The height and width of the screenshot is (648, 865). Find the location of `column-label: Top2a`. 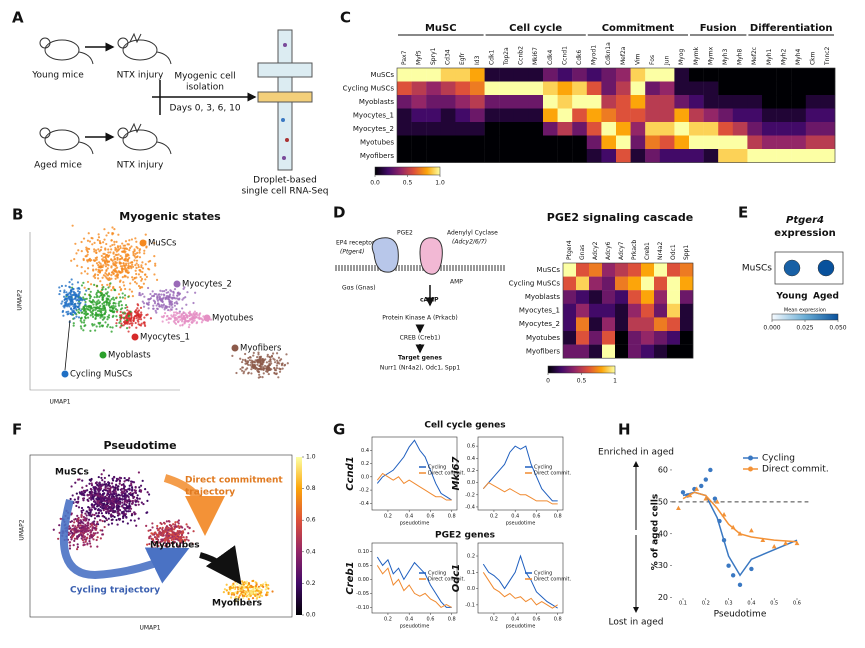

column-label: Top2a is located at coordinates (506, 56).